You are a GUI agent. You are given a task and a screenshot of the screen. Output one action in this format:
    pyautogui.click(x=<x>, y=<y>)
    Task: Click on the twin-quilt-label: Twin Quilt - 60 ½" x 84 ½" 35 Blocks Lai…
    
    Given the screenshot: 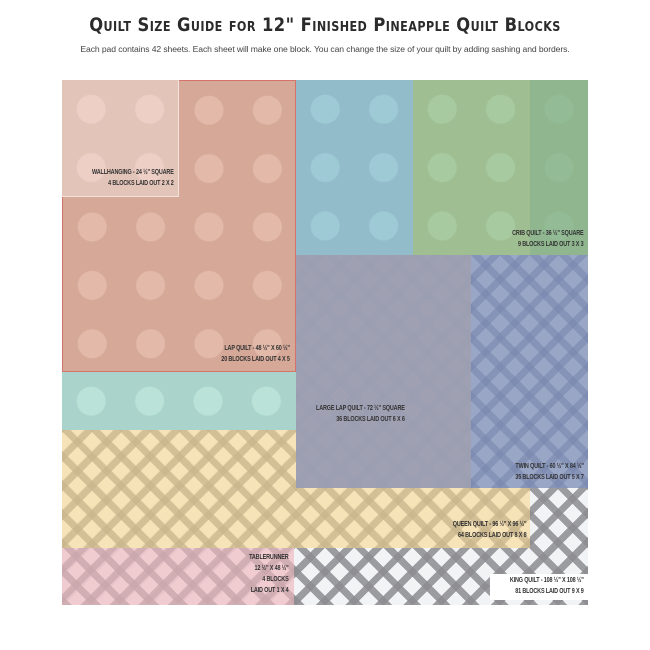 What is the action you would take?
    pyautogui.click(x=550, y=472)
    